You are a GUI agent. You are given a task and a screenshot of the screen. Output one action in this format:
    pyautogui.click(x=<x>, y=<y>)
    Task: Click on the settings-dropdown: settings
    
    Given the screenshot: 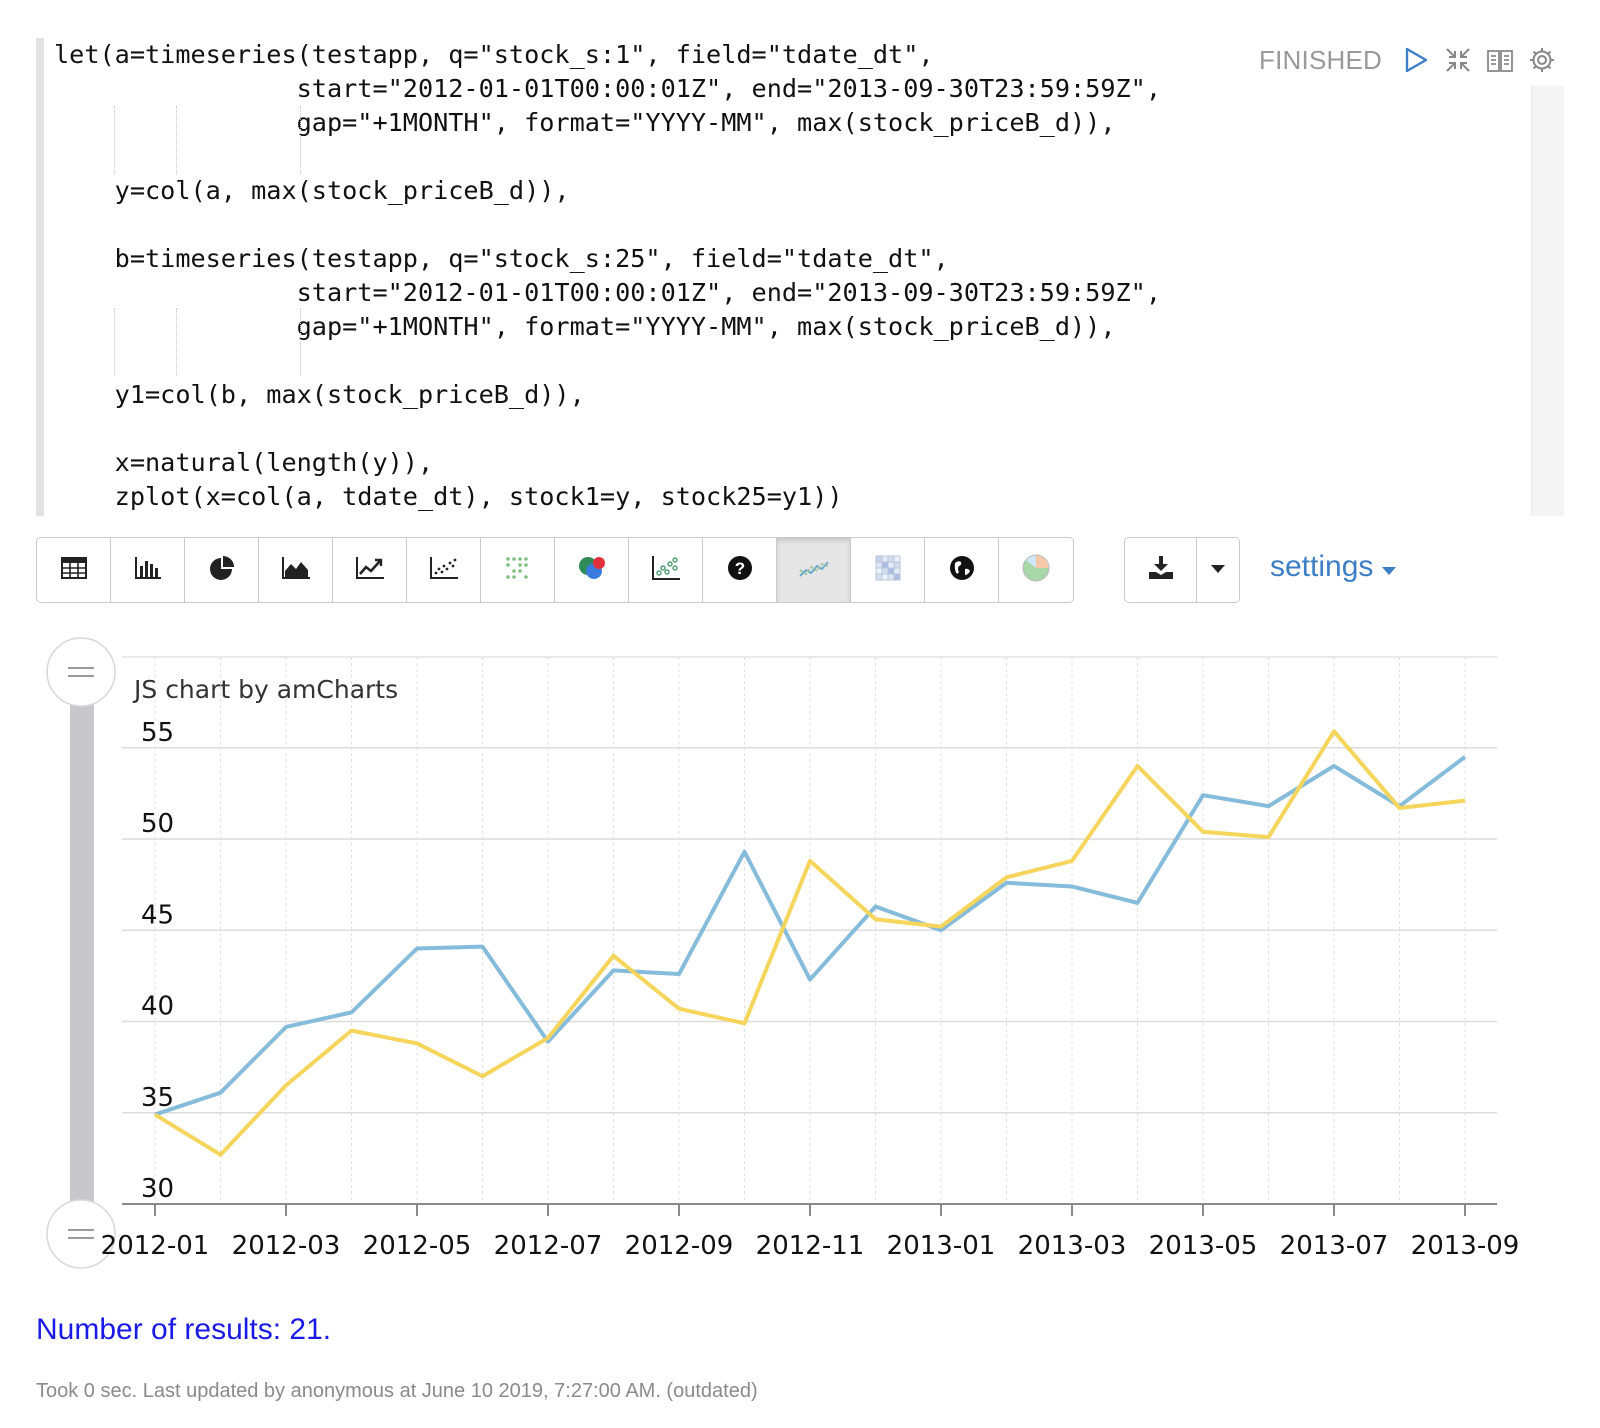 What is the action you would take?
    pyautogui.click(x=1333, y=567)
    